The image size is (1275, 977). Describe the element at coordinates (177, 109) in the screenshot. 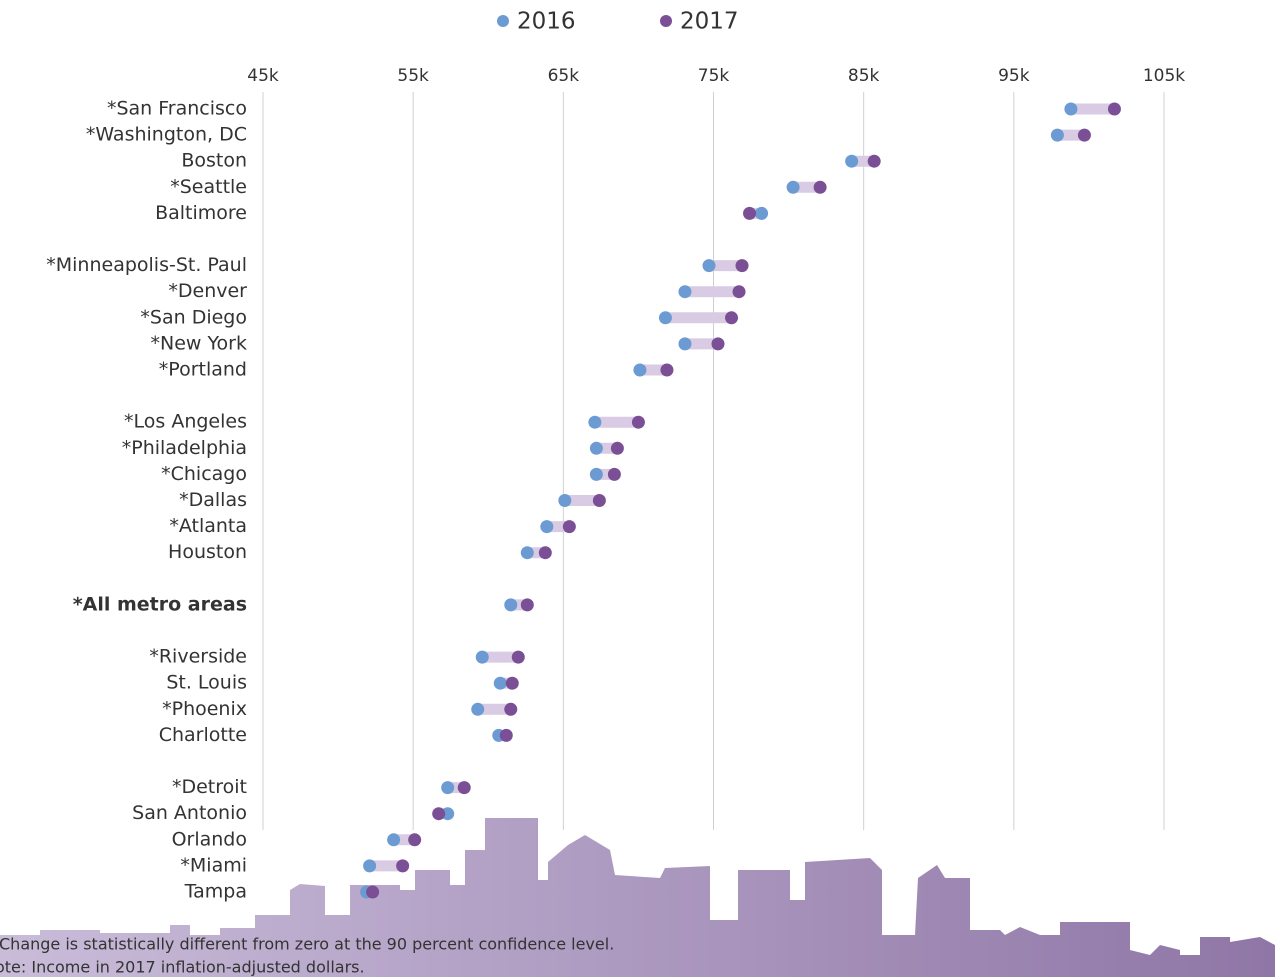

I see `y-tick-label: *San Francisco` at that location.